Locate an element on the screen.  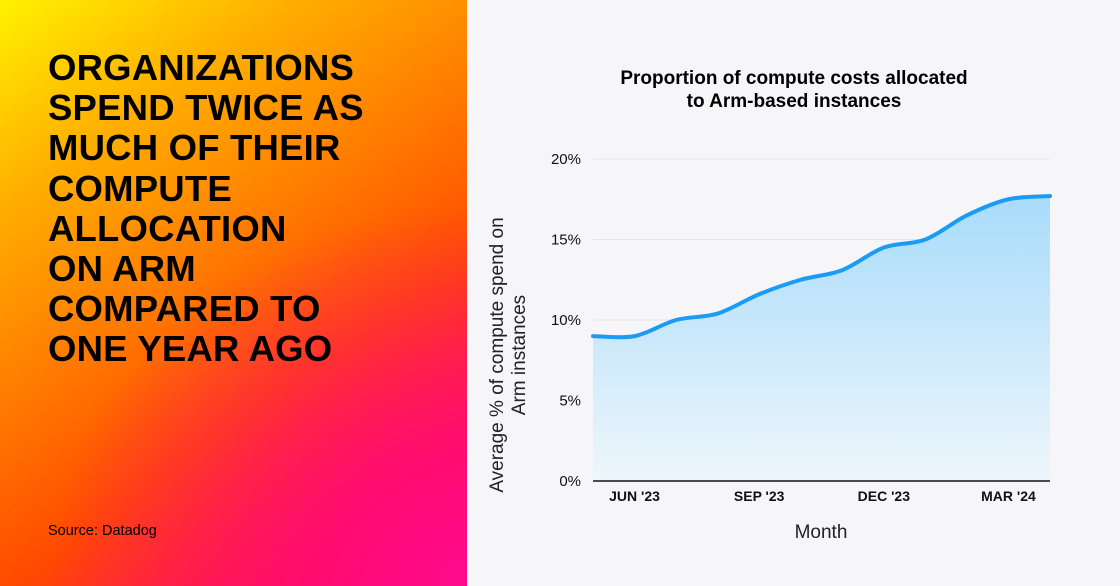
headline-line: ON ARM is located at coordinates (122, 269).